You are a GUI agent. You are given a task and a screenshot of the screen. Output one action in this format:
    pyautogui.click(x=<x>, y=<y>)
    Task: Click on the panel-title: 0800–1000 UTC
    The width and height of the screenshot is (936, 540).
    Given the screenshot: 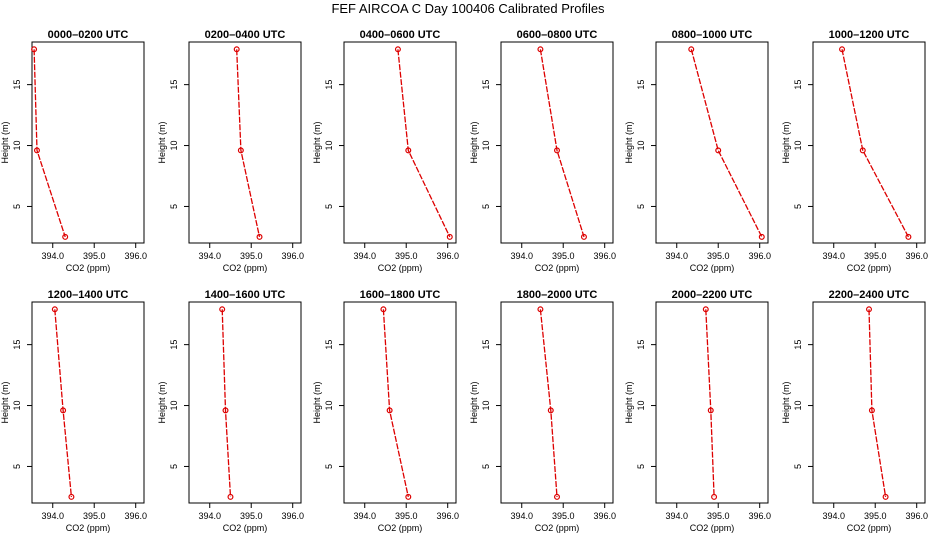 What is the action you would take?
    pyautogui.click(x=712, y=35)
    